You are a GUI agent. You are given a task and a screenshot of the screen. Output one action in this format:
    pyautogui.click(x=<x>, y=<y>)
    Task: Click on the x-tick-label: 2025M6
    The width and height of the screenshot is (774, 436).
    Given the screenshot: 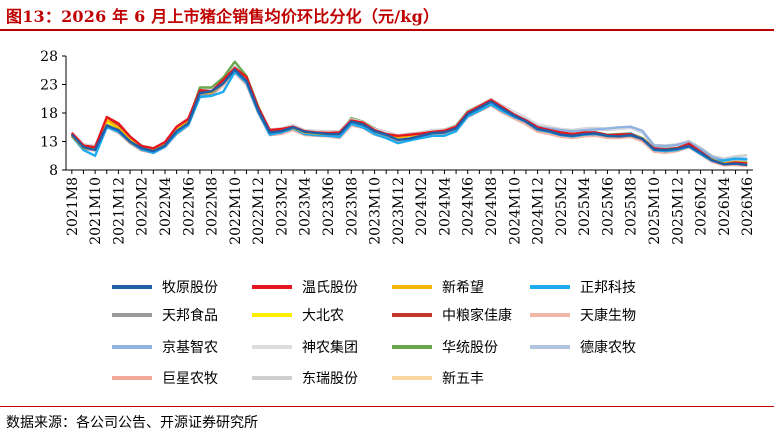 What is the action you would take?
    pyautogui.click(x=608, y=206)
    